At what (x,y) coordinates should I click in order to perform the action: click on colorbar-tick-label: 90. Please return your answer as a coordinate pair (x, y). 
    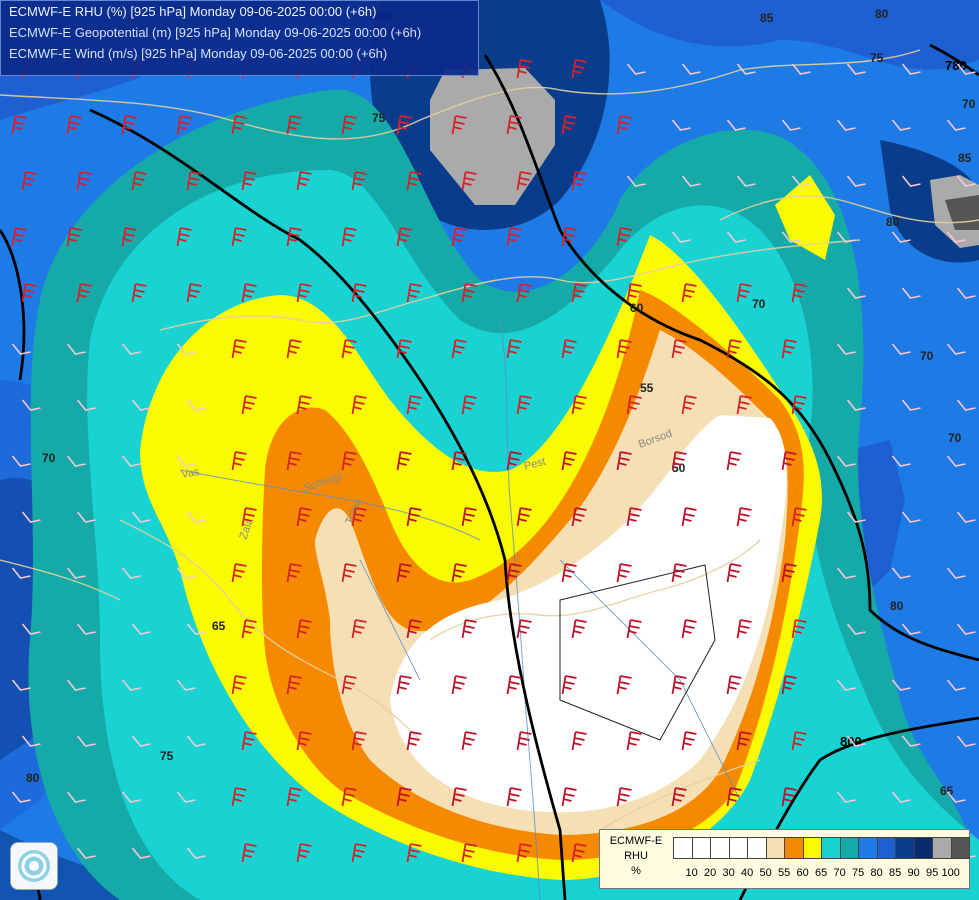
    Looking at the image, I should click on (913, 873).